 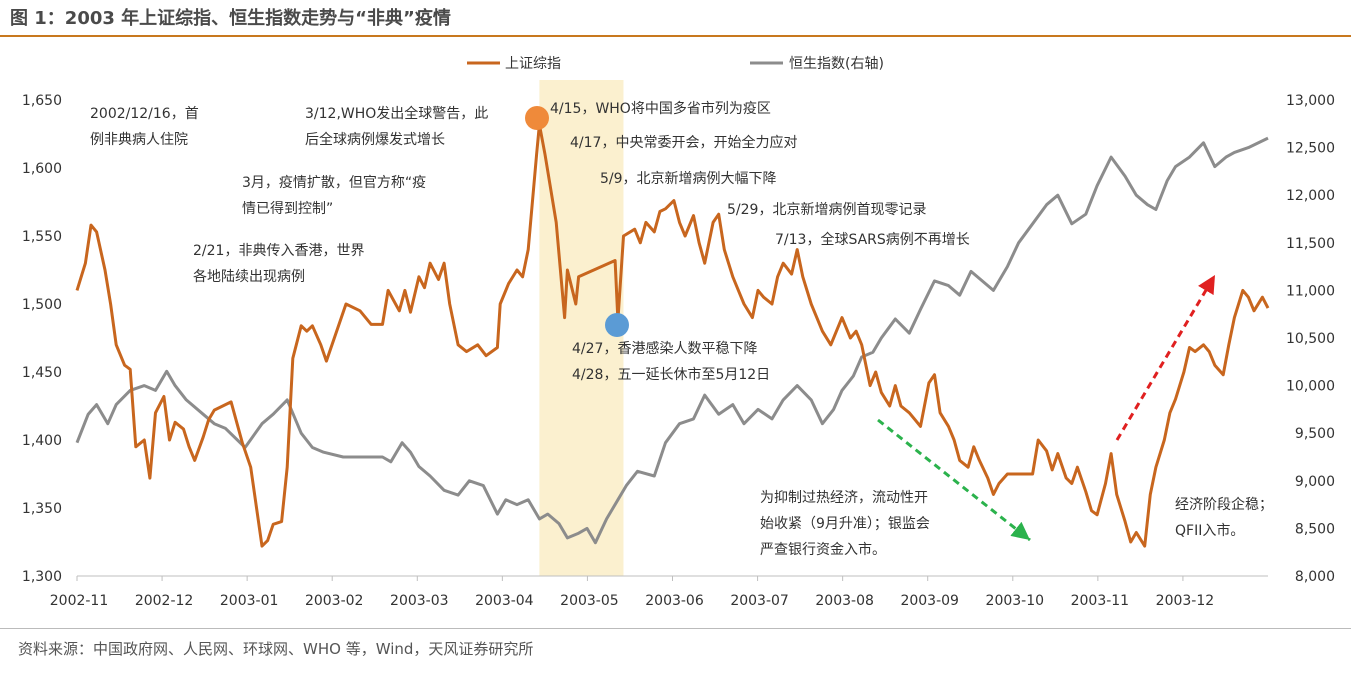 I want to click on annotation: 4/15，WHO将中国多省市列为疫区, so click(x=660, y=108).